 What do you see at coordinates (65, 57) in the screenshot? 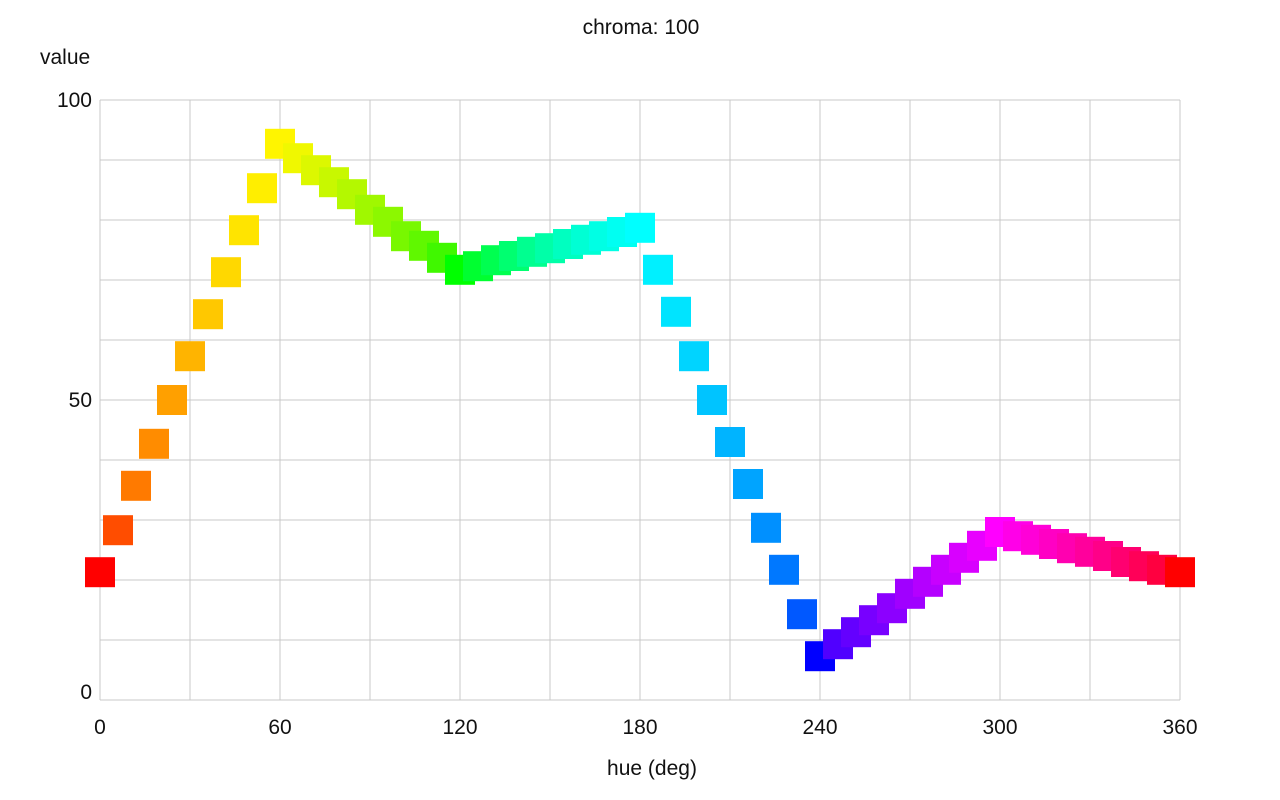
I see `y-axis-label: value` at bounding box center [65, 57].